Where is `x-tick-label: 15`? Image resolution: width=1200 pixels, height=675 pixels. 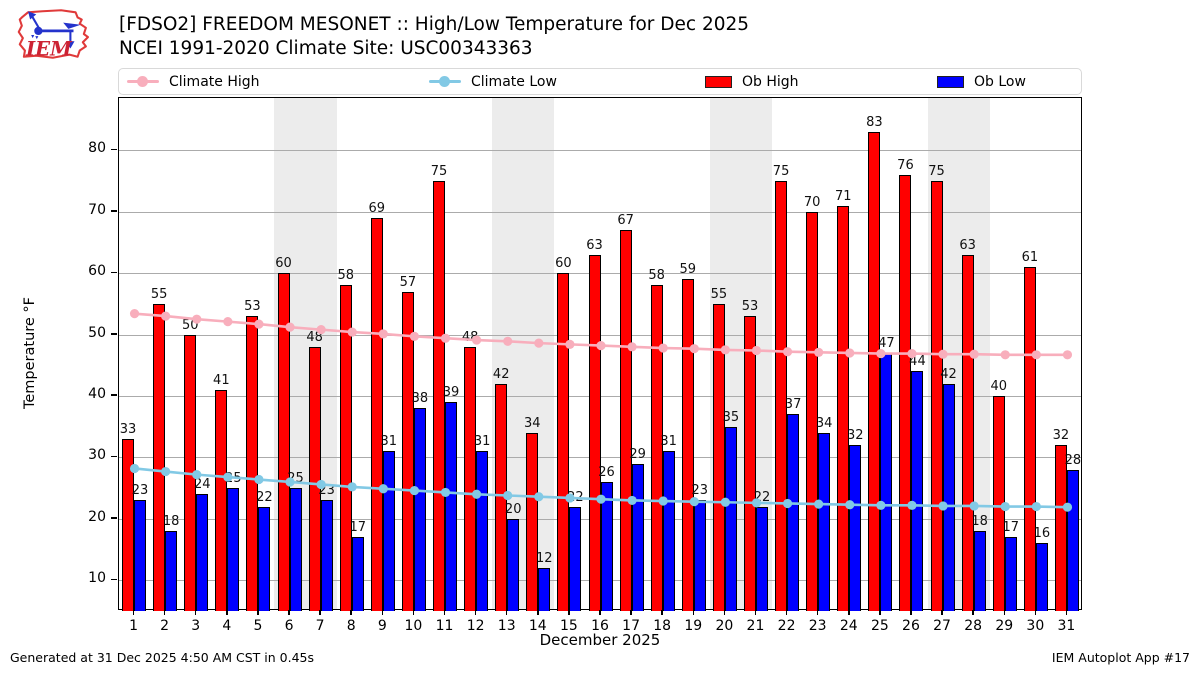
x-tick-label: 15 is located at coordinates (568, 626).